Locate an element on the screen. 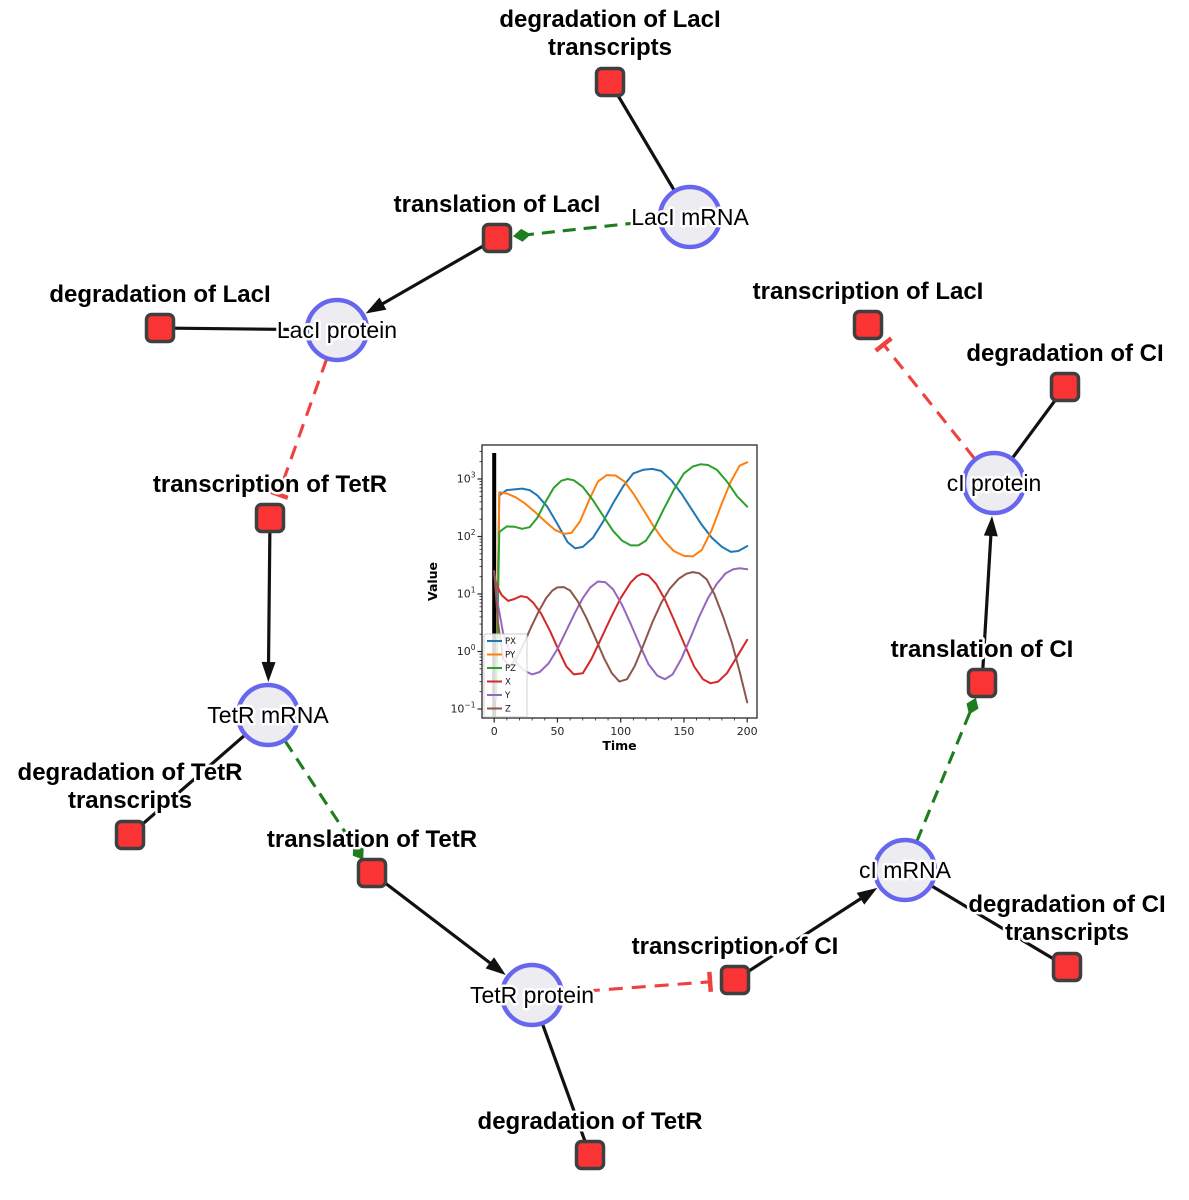 This screenshot has width=1189, height=1200. edge-laci_protein-transcr_tetr is located at coordinates (302, 426).